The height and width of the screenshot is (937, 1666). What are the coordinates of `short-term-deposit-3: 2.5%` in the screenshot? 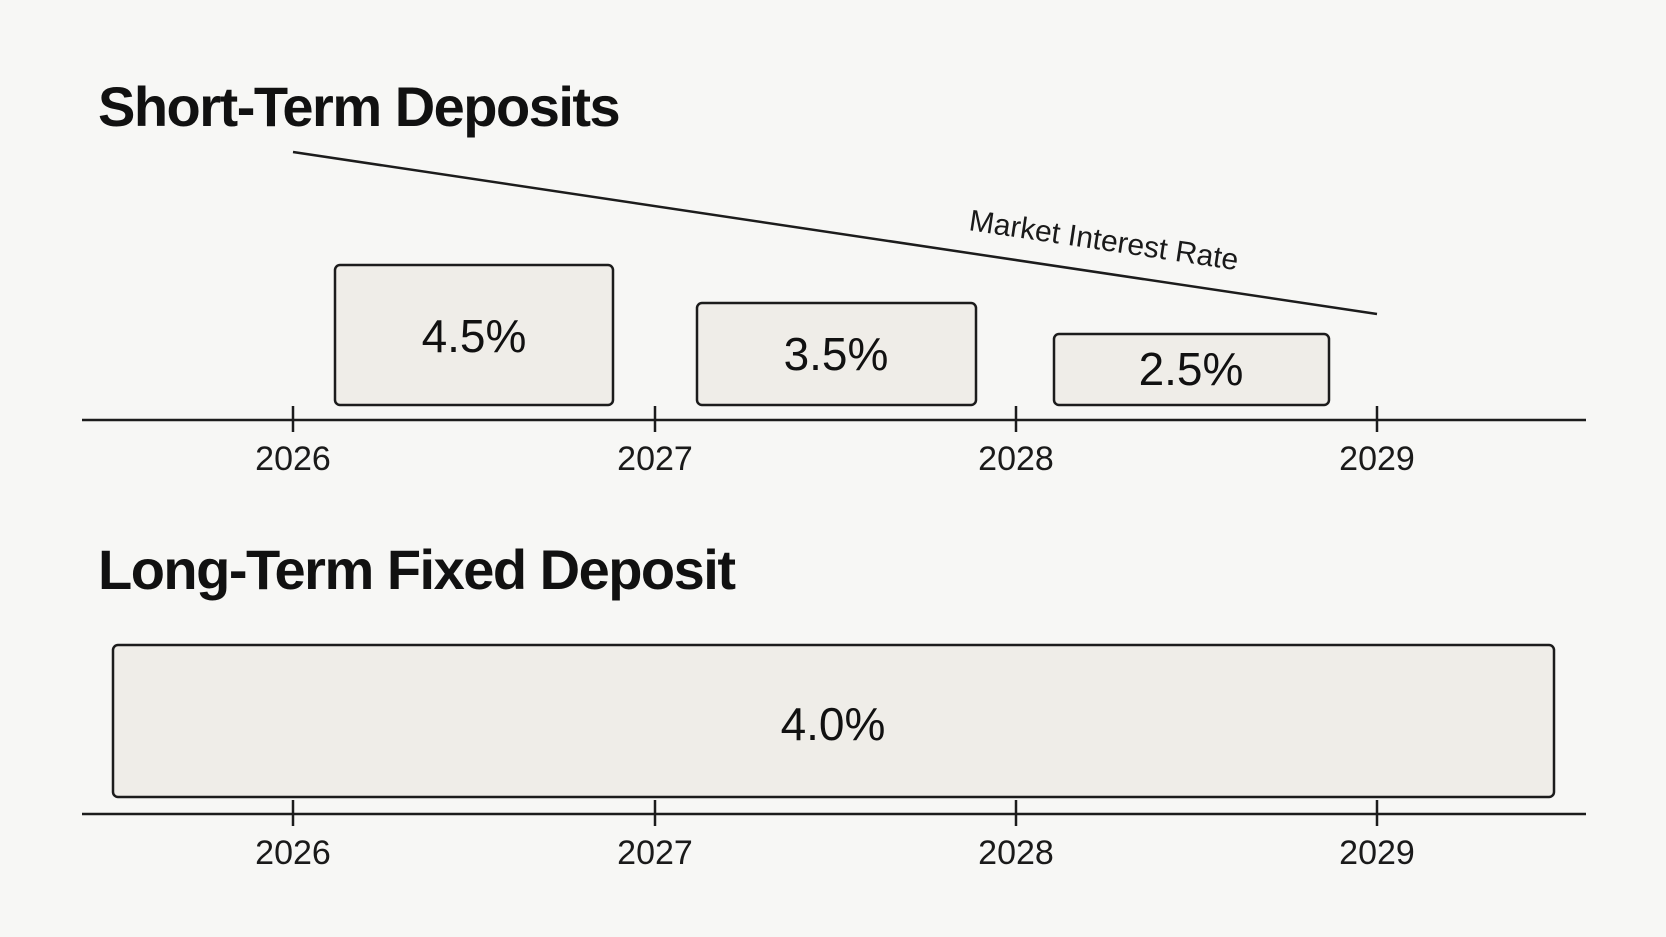 It's located at (1191, 369).